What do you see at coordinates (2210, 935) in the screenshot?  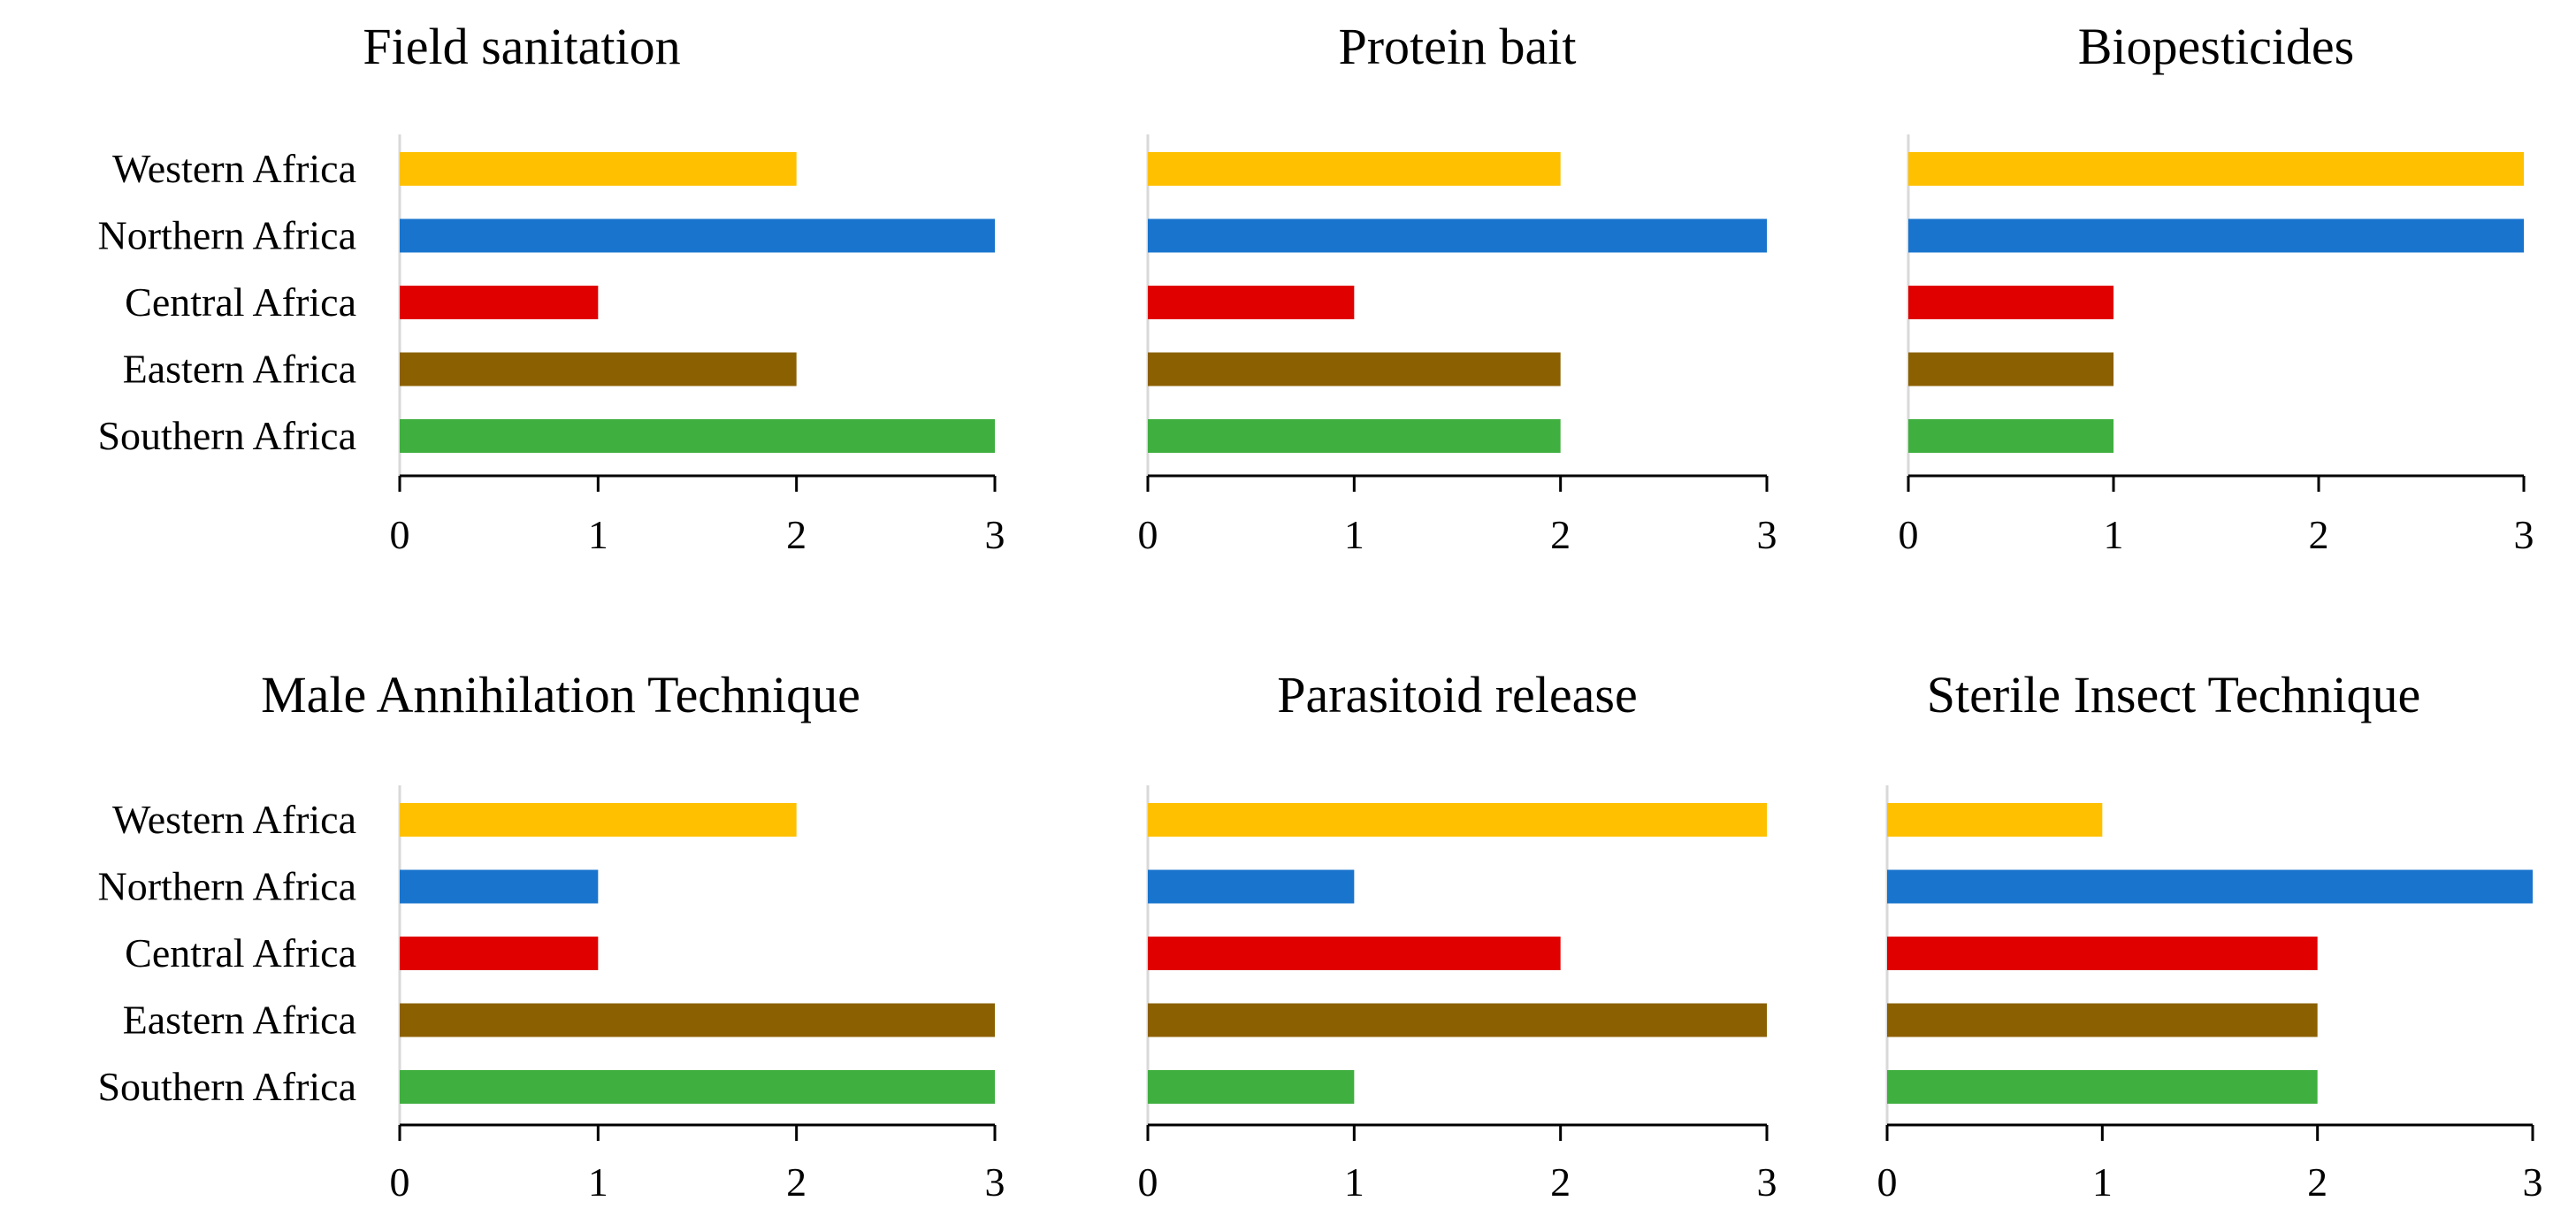 I see `chart-panel-6: Sterile Insect Technique 0 1 2 3` at bounding box center [2210, 935].